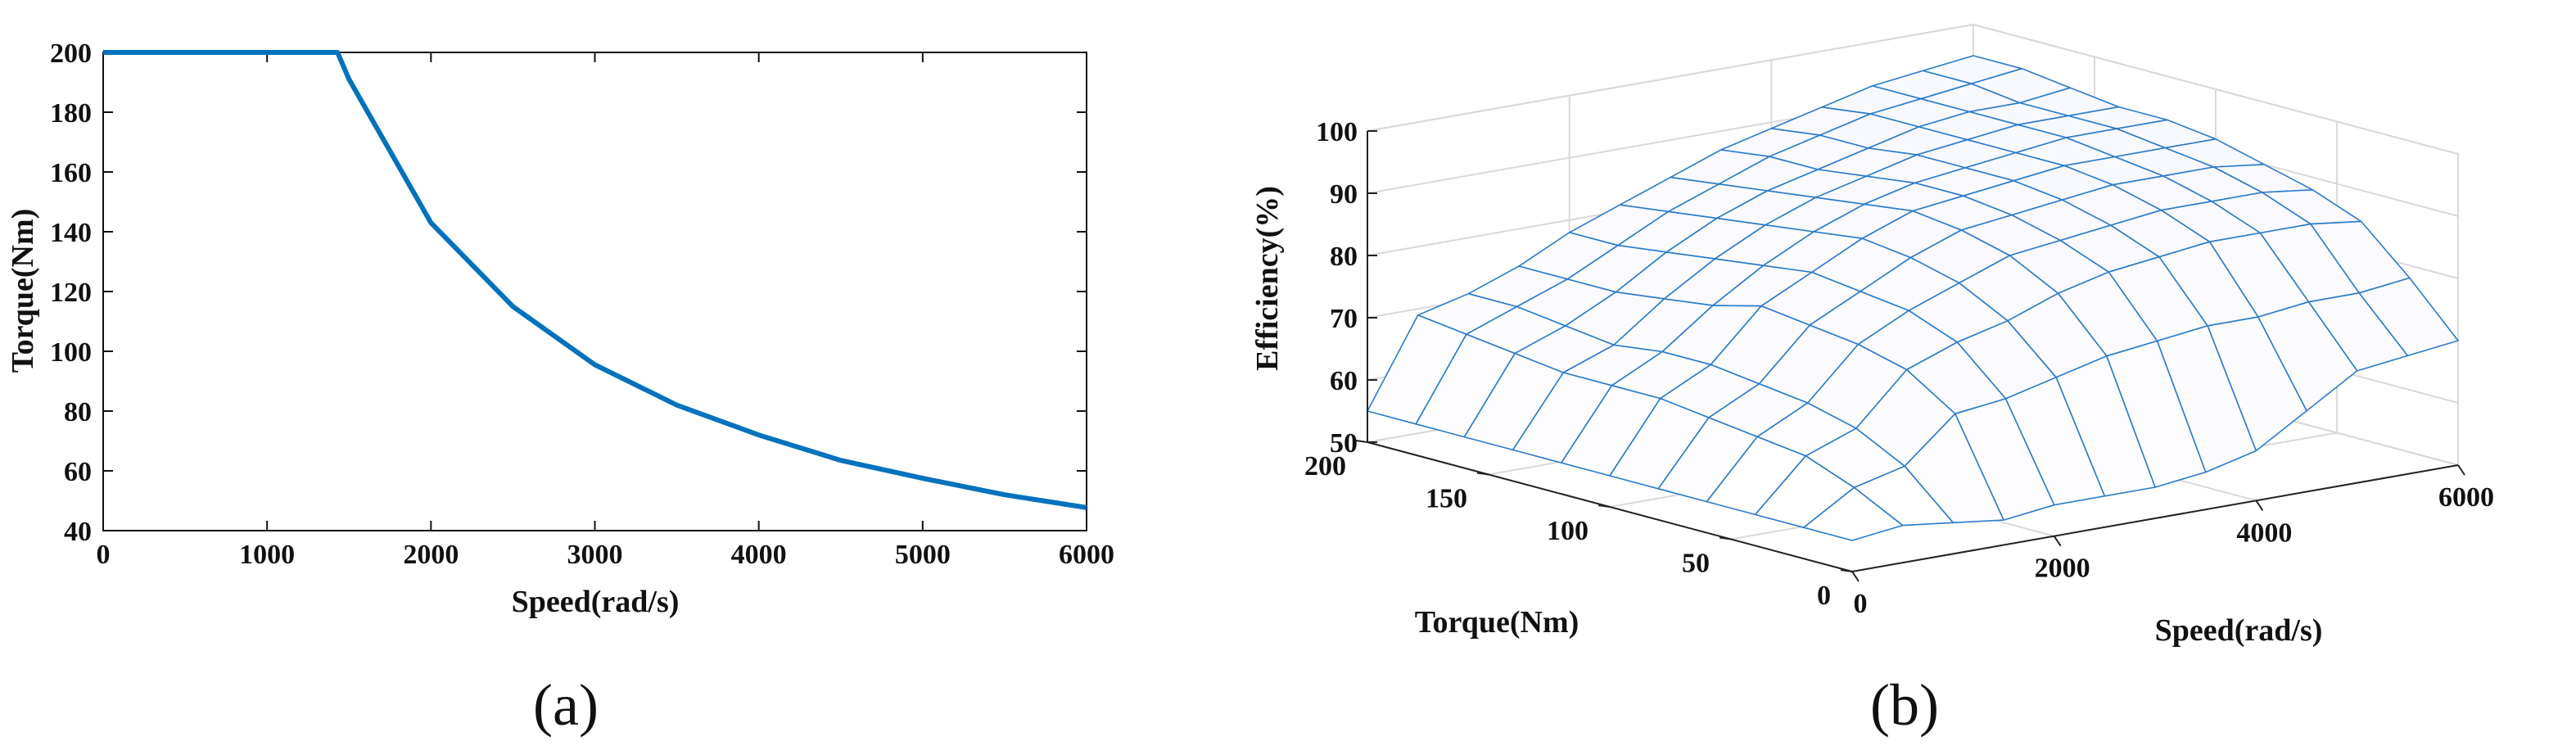 The width and height of the screenshot is (2576, 755). Describe the element at coordinates (2466, 498) in the screenshot. I see `speed-tick-label: 6000` at that location.